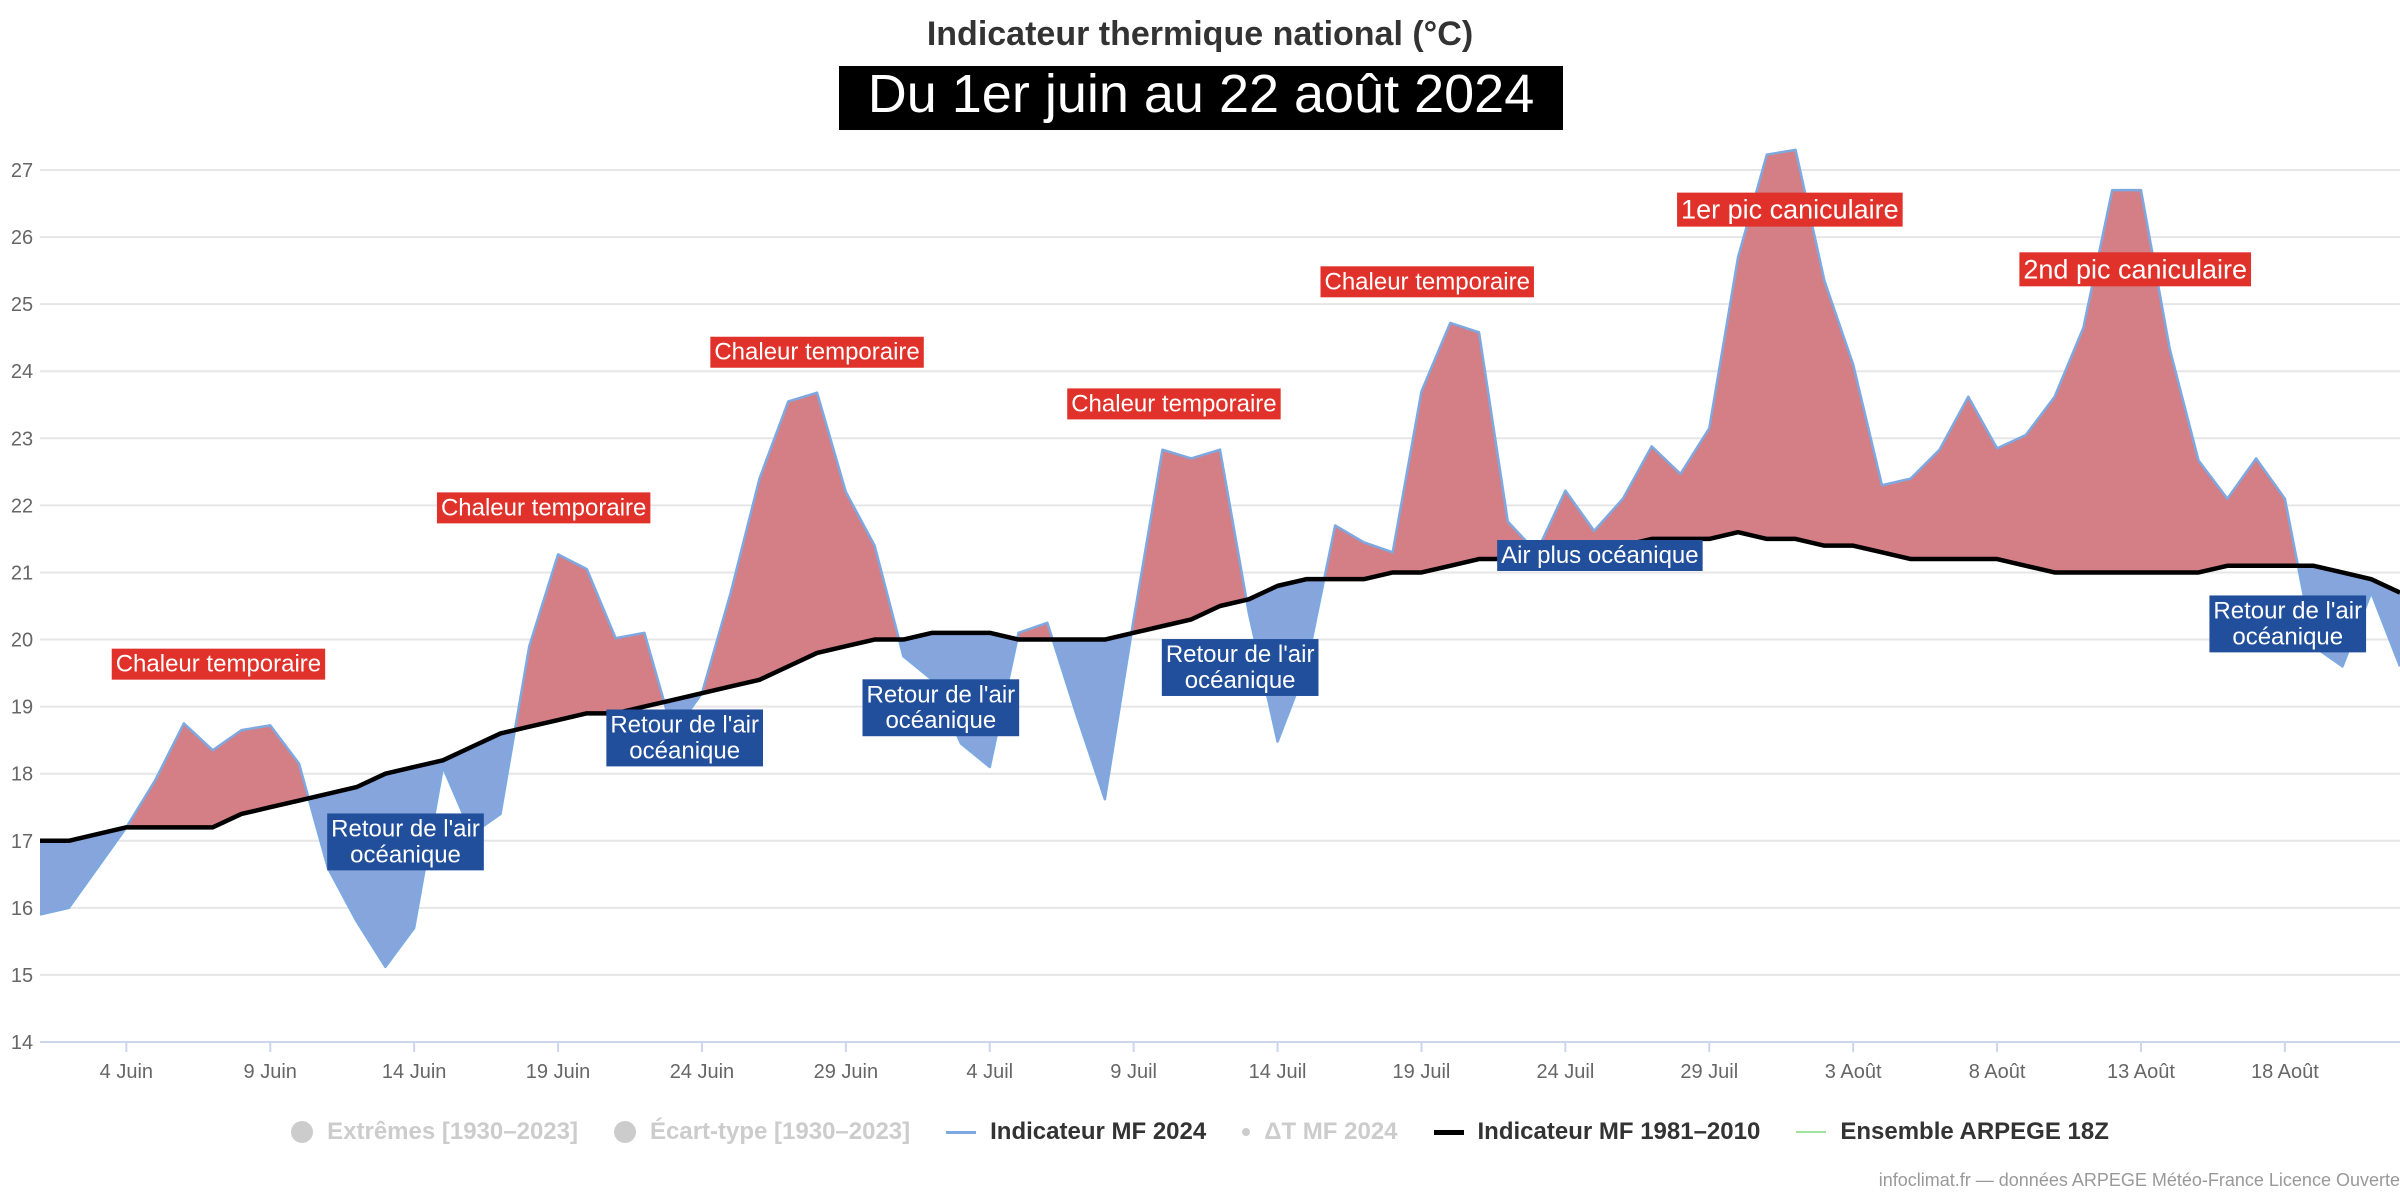 The image size is (2400, 1200). What do you see at coordinates (1133, 1072) in the screenshot?
I see `x-tick-label: 9 Juil` at bounding box center [1133, 1072].